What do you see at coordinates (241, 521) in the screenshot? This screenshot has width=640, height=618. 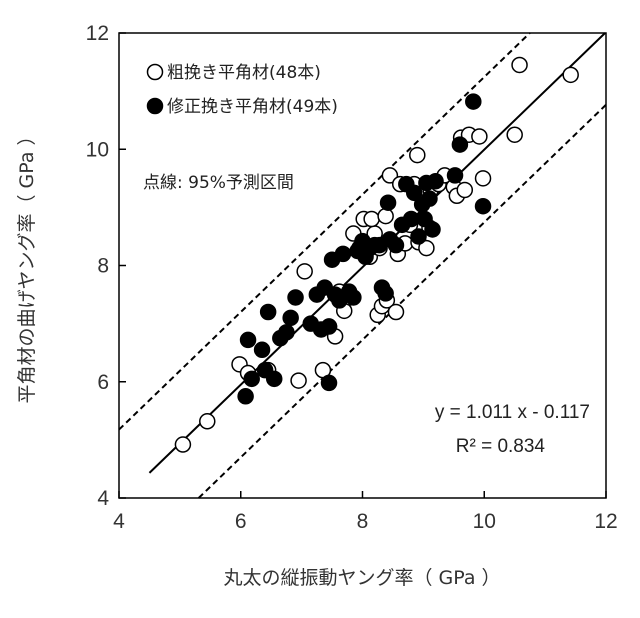 I see `x-tick-label: 6` at bounding box center [241, 521].